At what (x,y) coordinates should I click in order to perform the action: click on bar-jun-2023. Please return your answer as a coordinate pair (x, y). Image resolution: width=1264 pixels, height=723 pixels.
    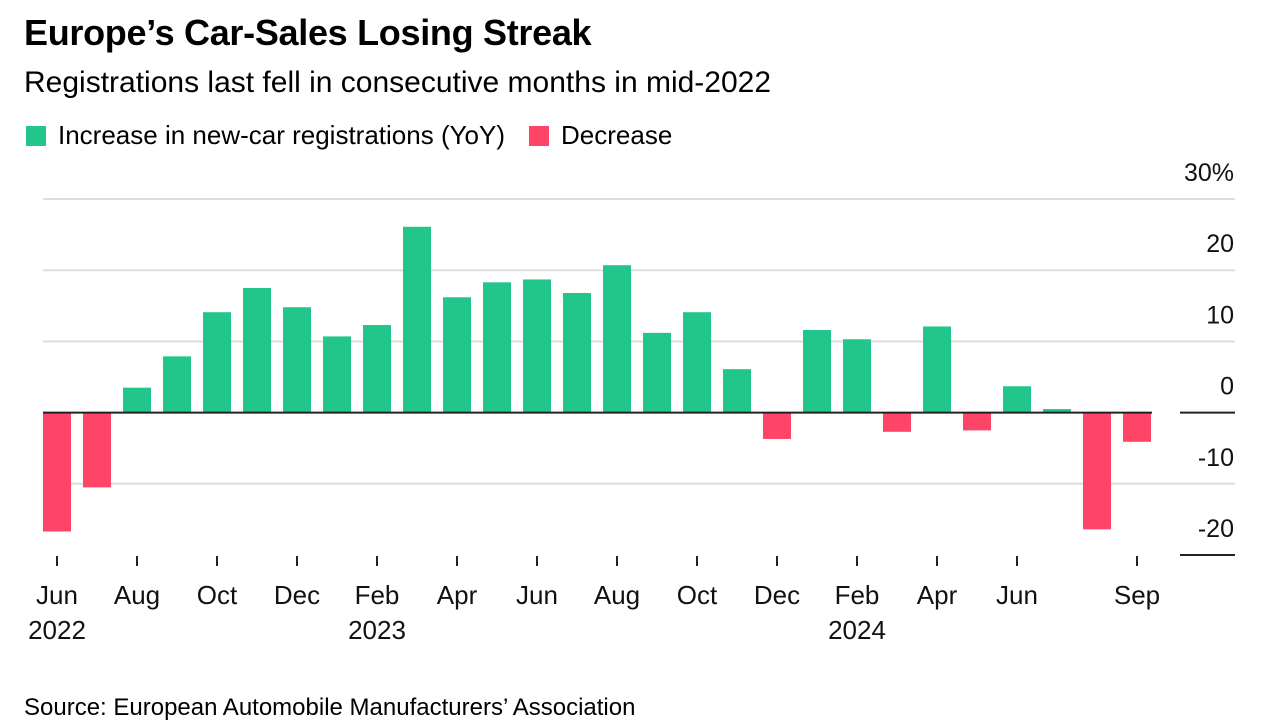
    Looking at the image, I should click on (537, 346).